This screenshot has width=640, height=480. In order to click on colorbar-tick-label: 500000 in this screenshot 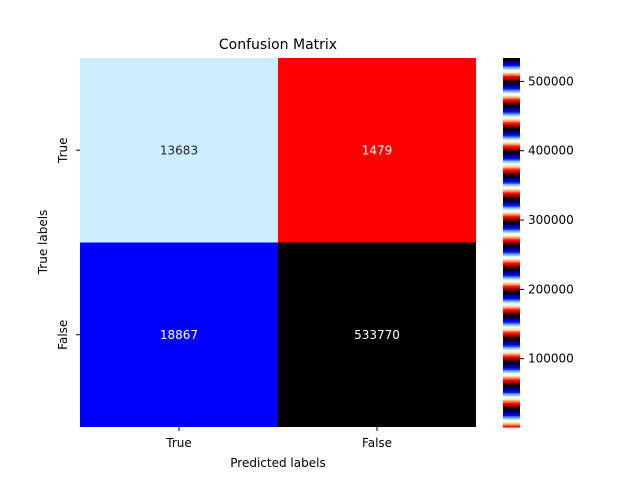, I will do `click(551, 81)`.